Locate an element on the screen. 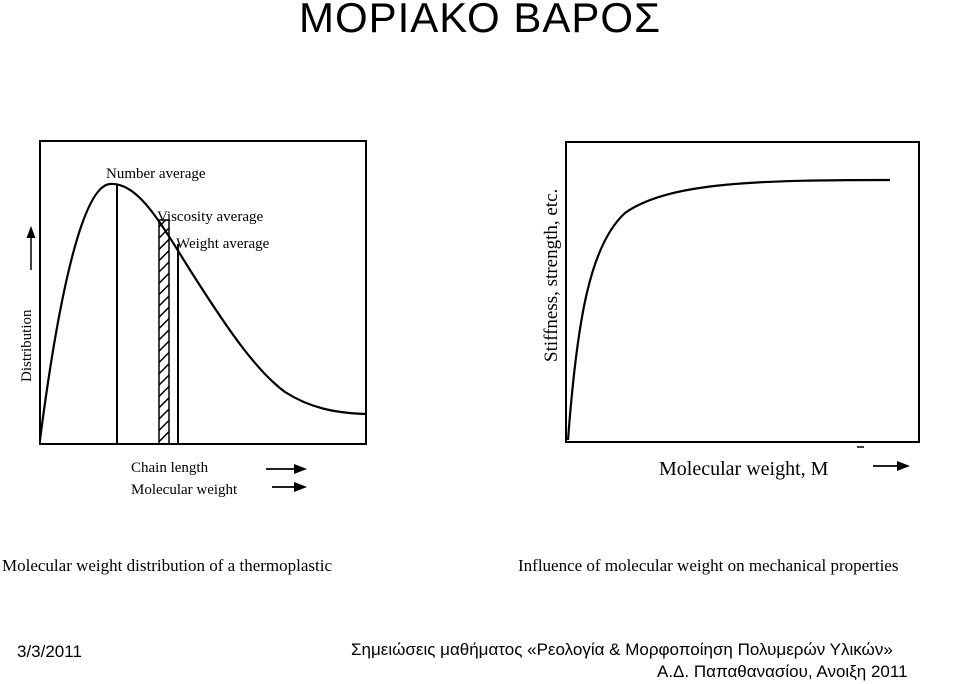 The image size is (960, 684). weight-average-label: Weight average is located at coordinates (223, 244).